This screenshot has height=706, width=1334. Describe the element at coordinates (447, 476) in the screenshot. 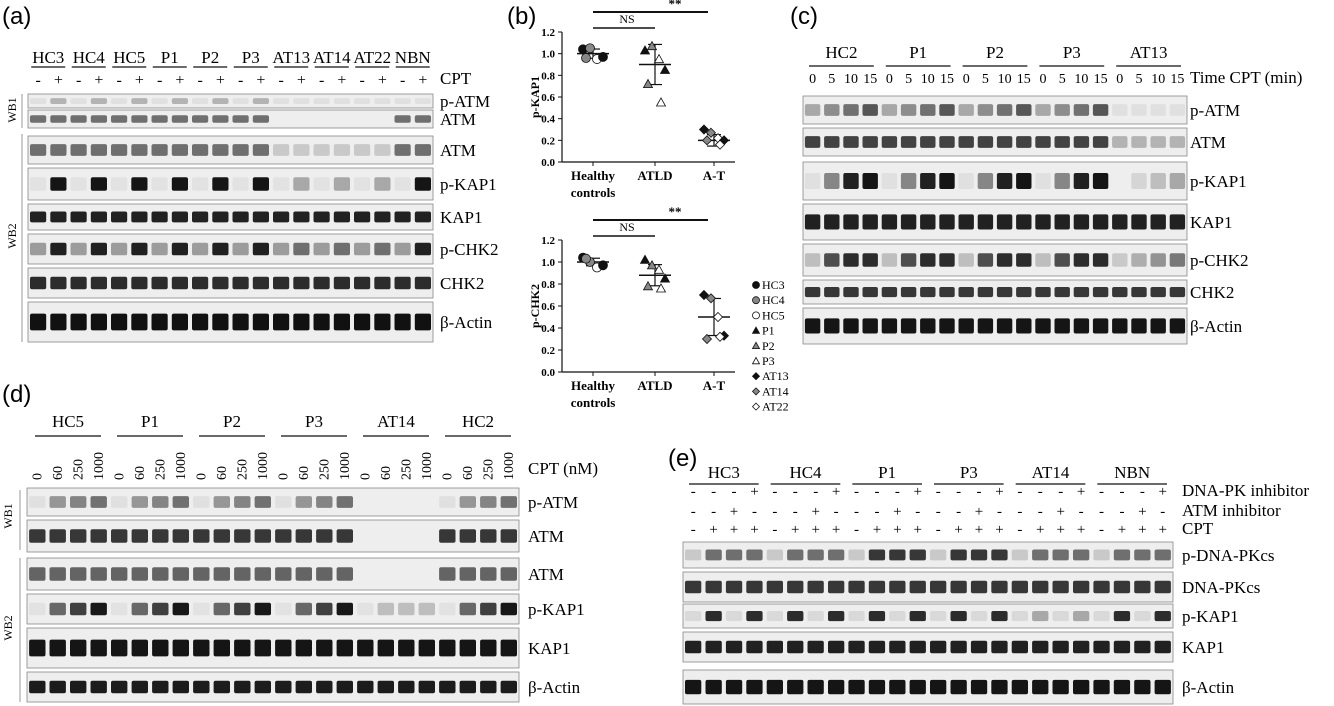

I see `dose-label: 0` at that location.